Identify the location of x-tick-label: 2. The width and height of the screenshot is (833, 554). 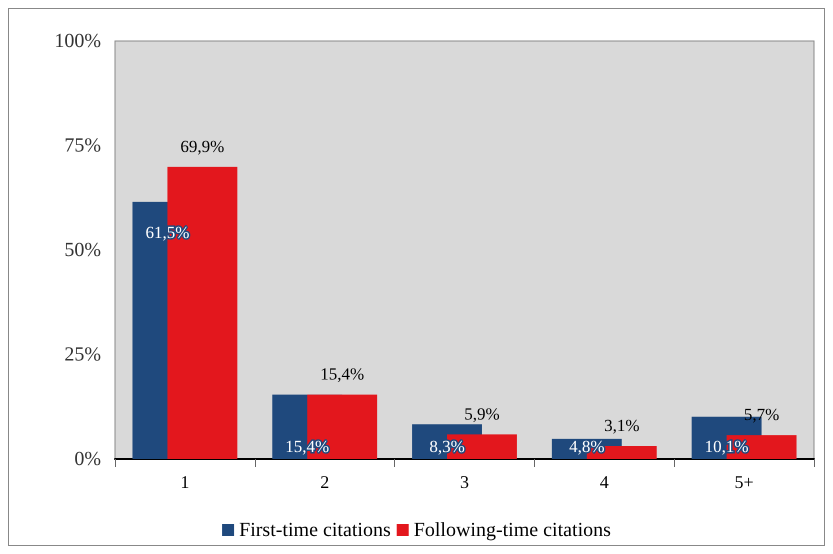
(325, 482).